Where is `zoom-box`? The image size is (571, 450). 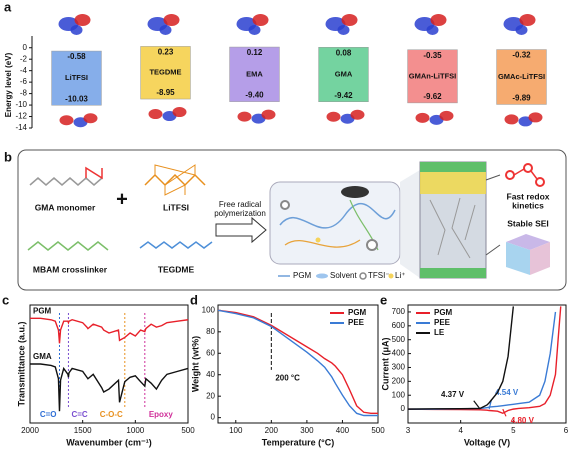 zoom-box is located at coordinates (335, 223).